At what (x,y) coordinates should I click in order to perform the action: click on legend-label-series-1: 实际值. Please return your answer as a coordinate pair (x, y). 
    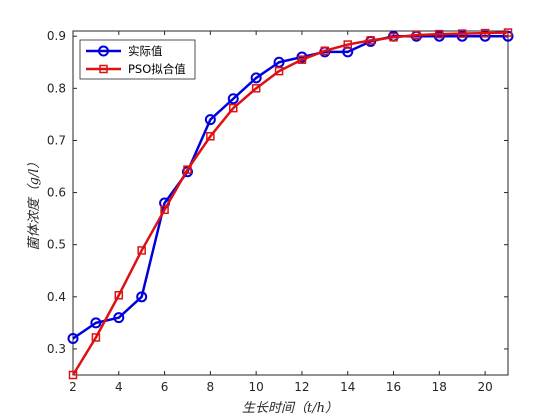
    Looking at the image, I should click on (145, 51).